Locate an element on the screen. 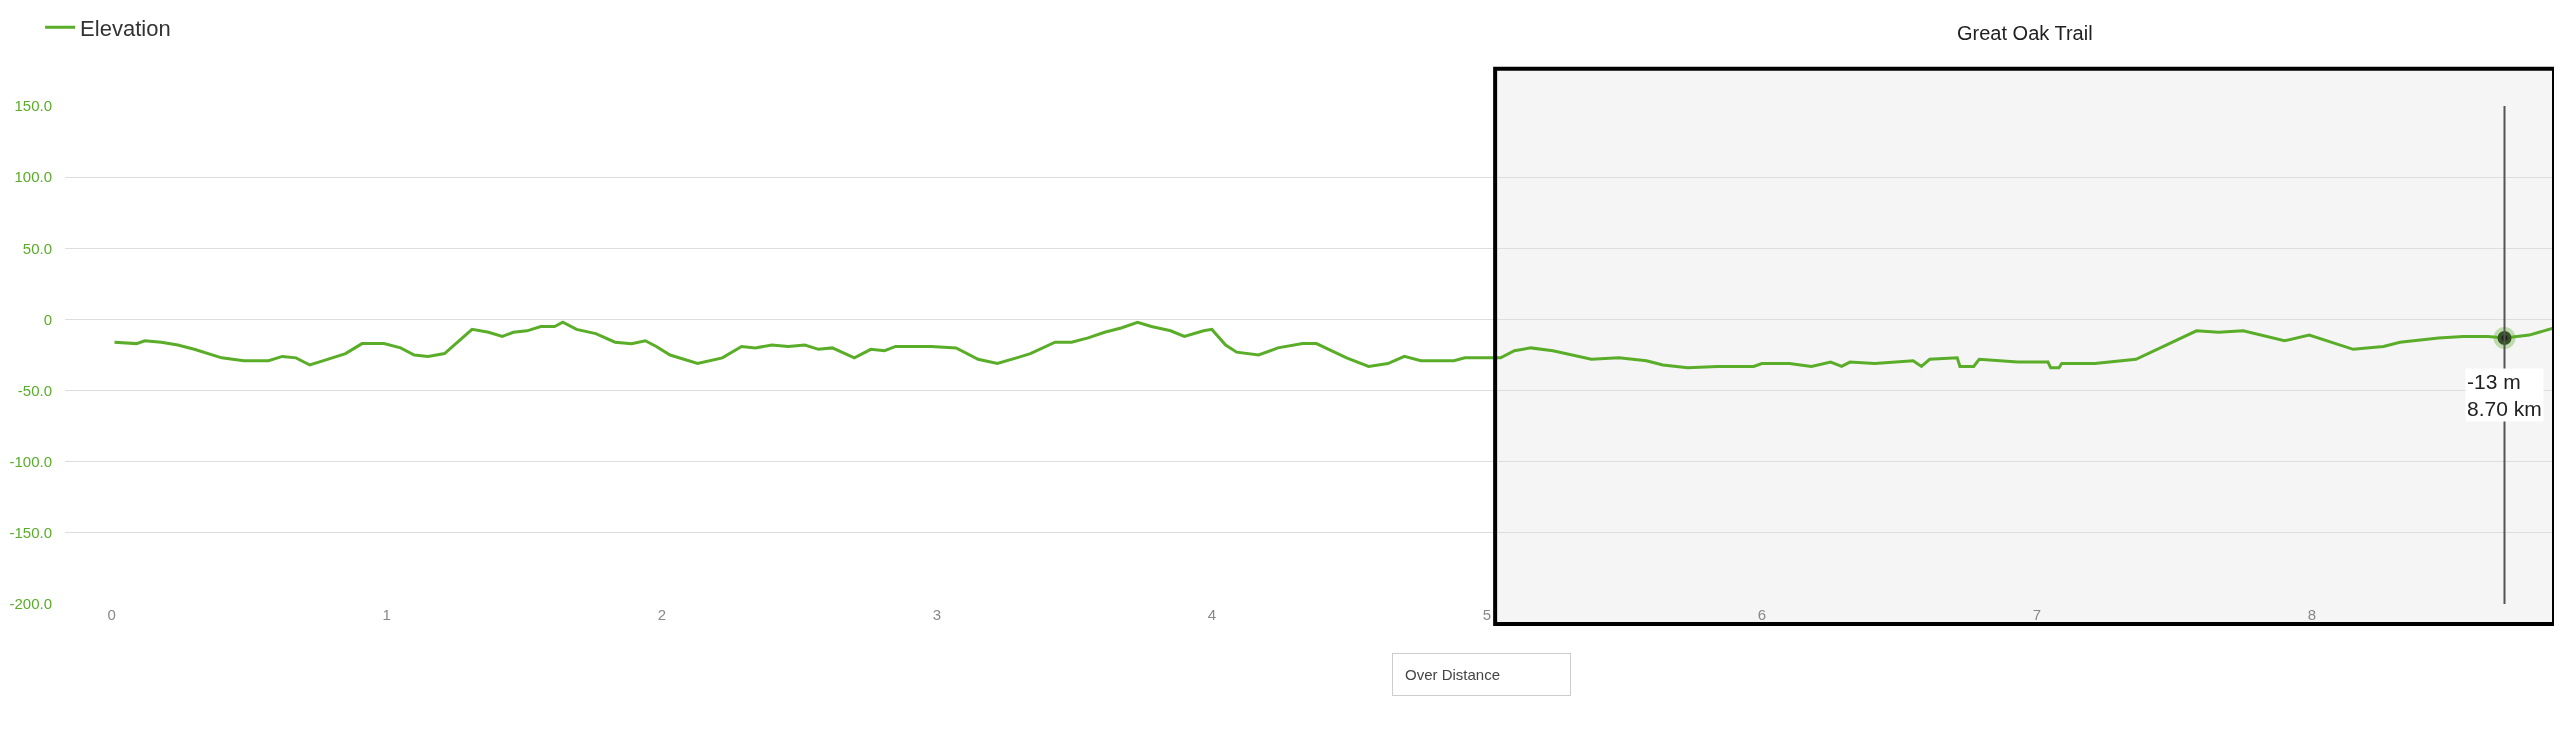 This screenshot has width=2560, height=737. y-tick-label: -100.0 is located at coordinates (30, 461).